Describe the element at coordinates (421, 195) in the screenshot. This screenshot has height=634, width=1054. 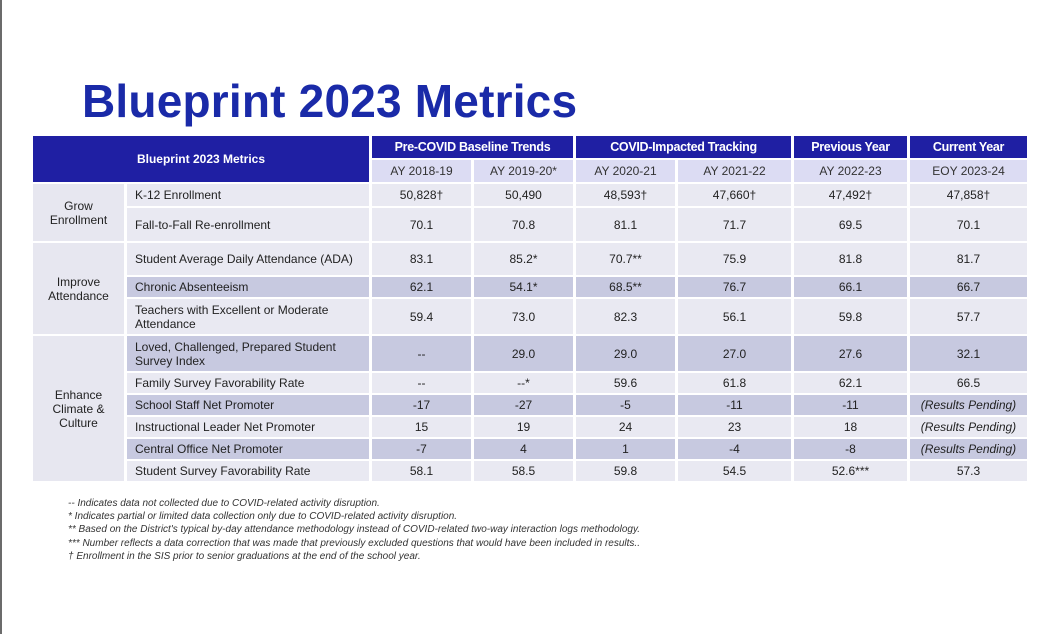
I see `metric-value: 50,828†` at that location.